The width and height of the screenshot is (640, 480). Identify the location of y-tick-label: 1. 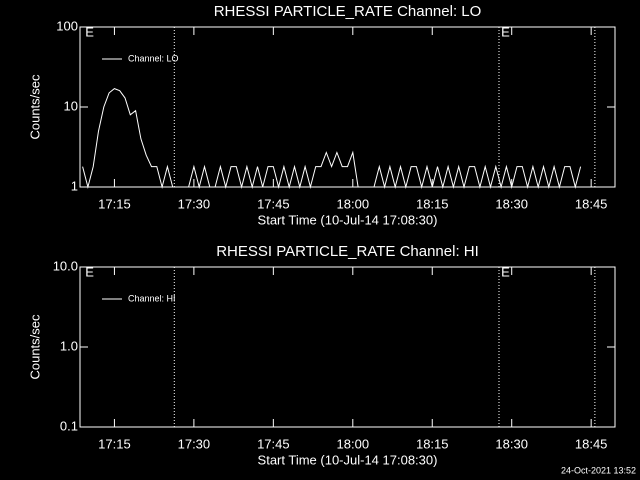
(74, 185).